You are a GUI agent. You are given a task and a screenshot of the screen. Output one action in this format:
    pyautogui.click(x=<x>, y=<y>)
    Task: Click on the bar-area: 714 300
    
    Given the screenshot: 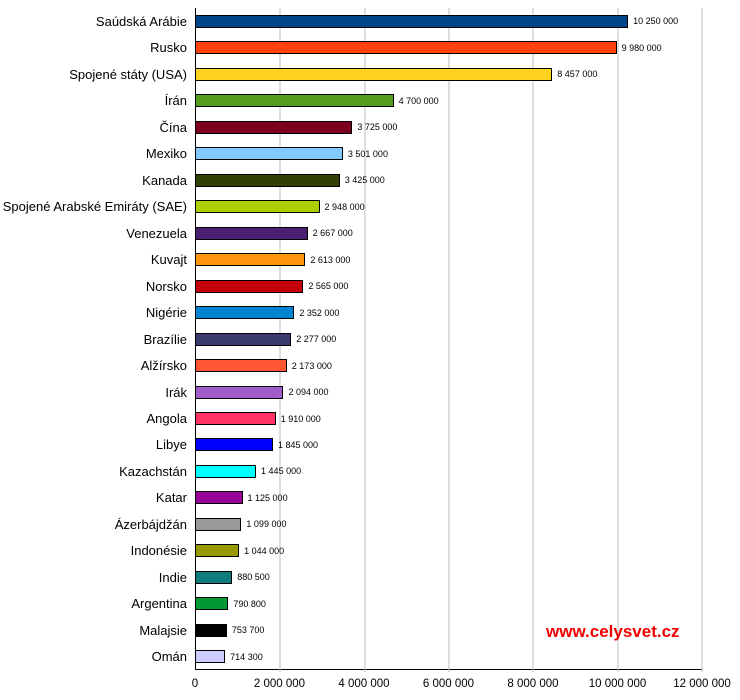 What is the action you would take?
    pyautogui.click(x=448, y=657)
    